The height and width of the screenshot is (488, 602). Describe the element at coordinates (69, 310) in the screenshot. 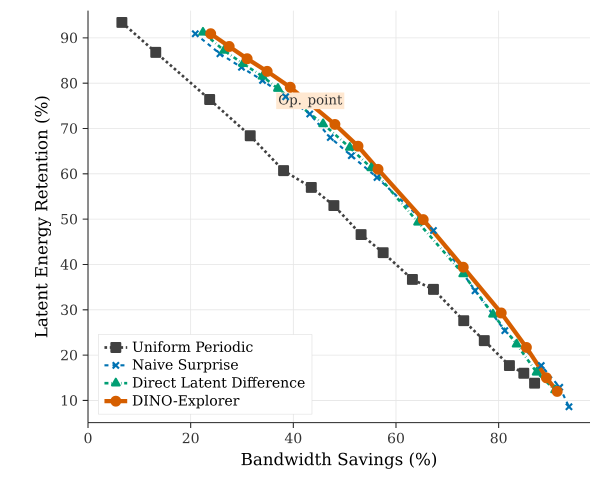

I see `y-tick-label: 30` at that location.